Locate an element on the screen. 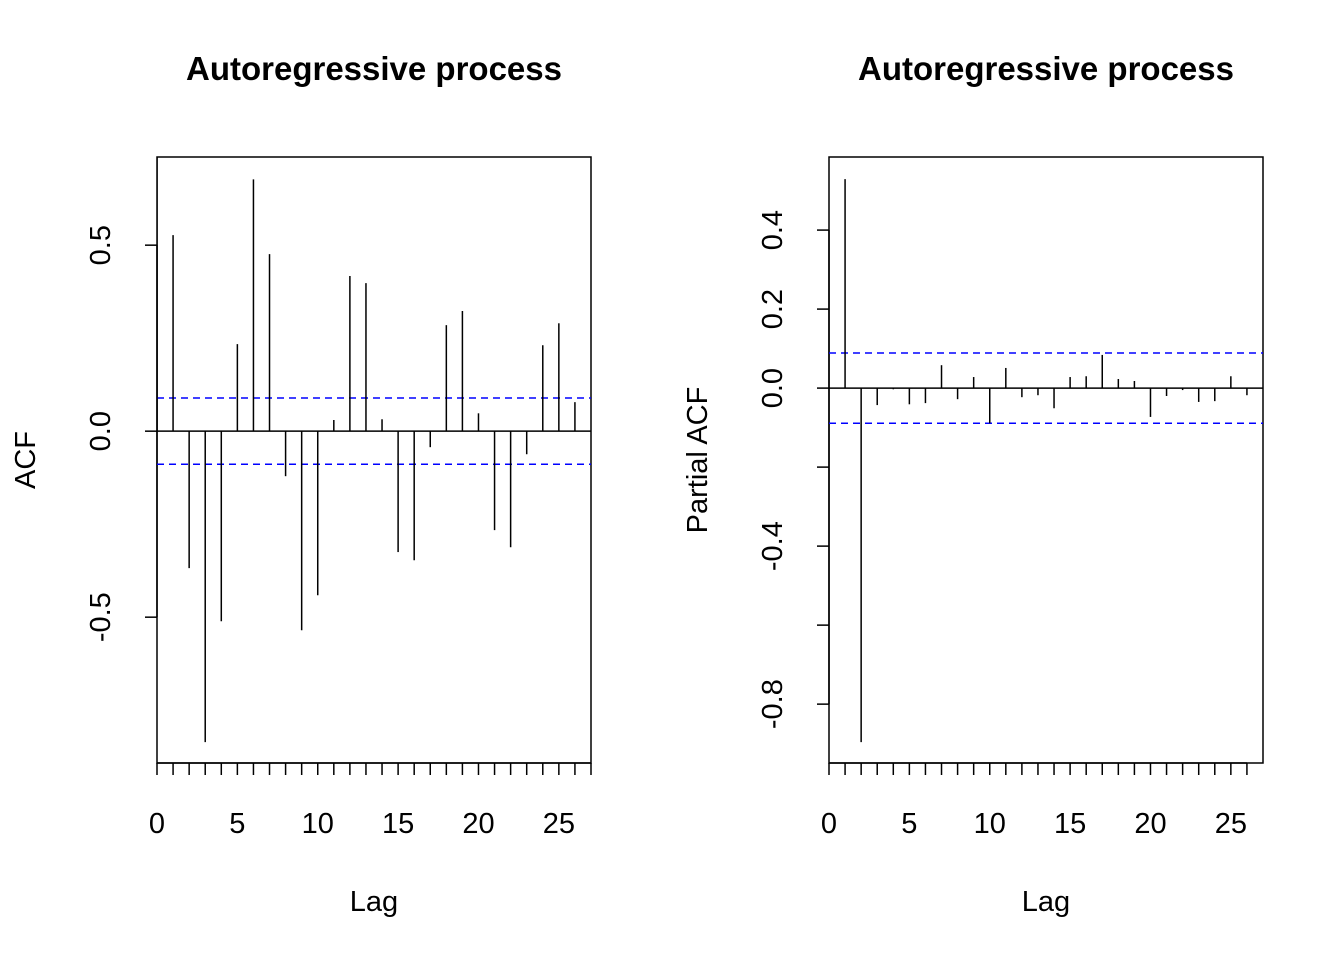 The image size is (1344, 965). y-tick-label: -0.4 is located at coordinates (773, 546).